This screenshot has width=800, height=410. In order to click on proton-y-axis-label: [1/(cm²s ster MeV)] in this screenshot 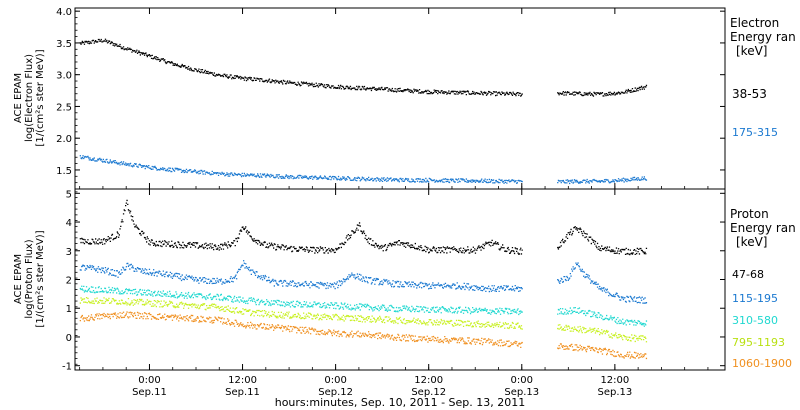, I will do `click(40, 278)`.